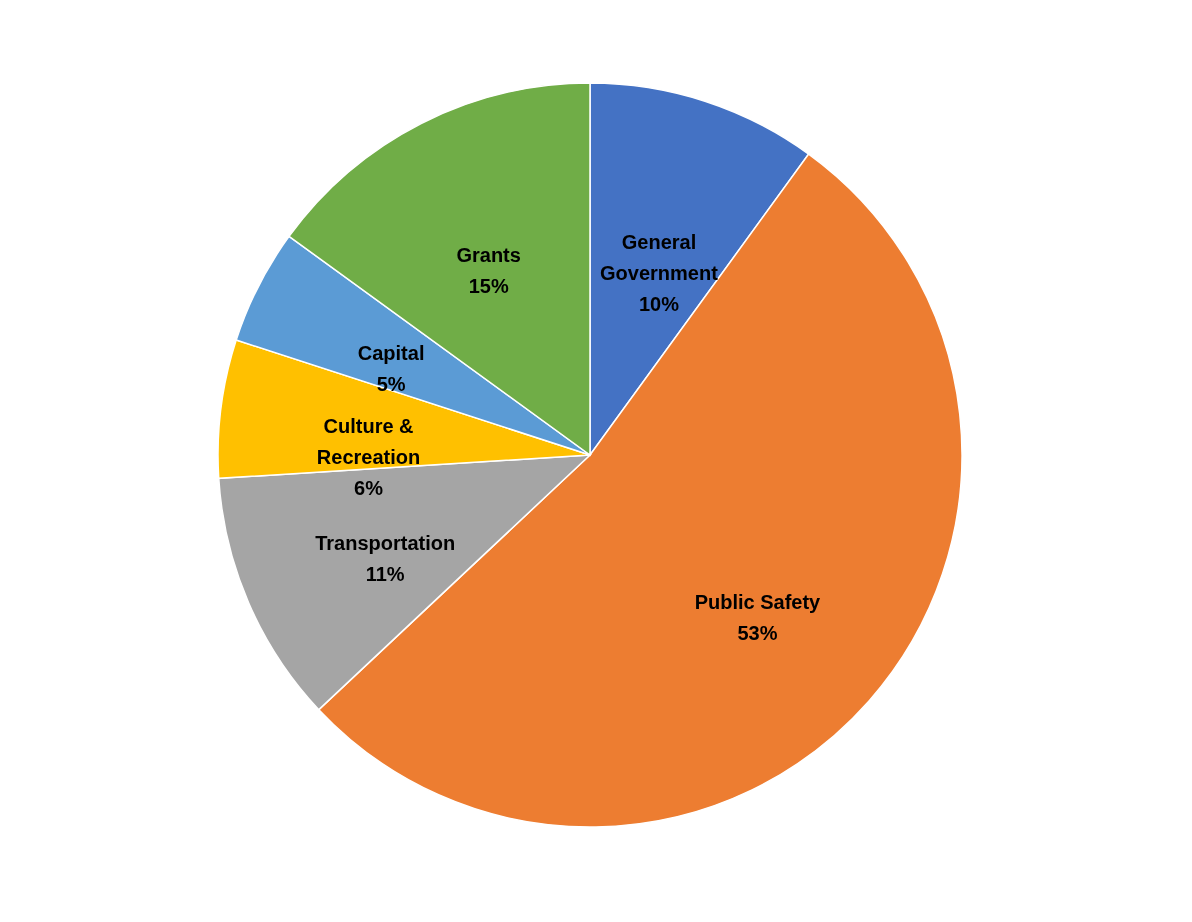 The height and width of the screenshot is (922, 1192). I want to click on slice-label: Transportation, so click(385, 542).